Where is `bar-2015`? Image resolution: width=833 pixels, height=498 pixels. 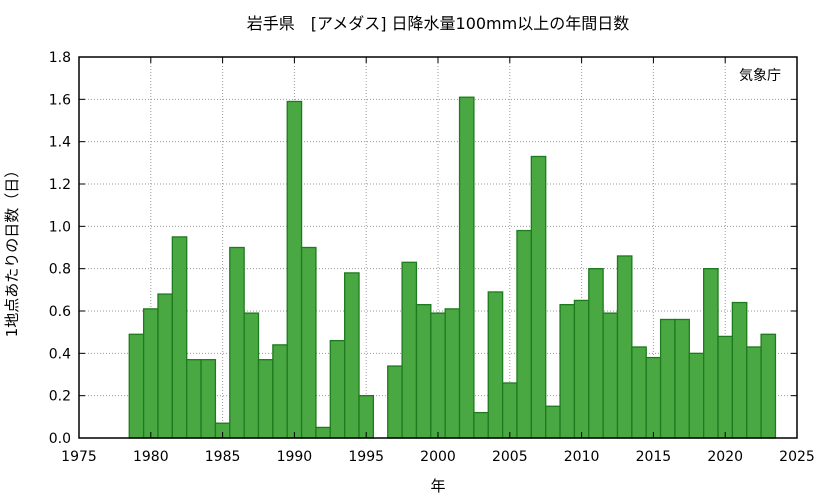 bar-2015 is located at coordinates (653, 397).